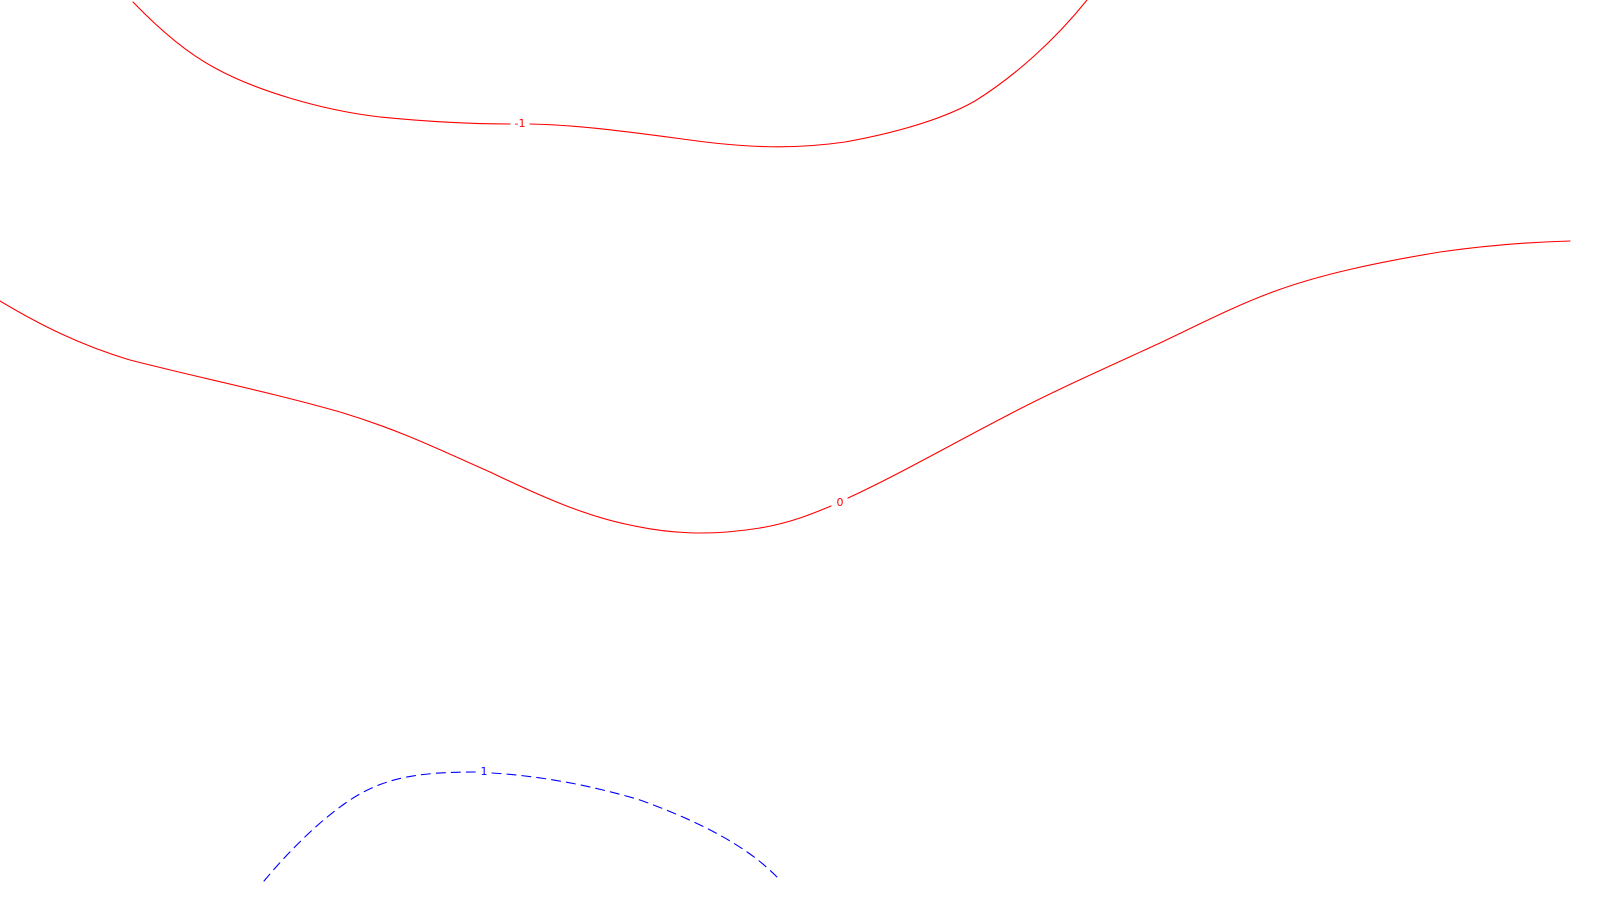 The height and width of the screenshot is (900, 1600). I want to click on contour-line-zero-right, so click(1209, 369).